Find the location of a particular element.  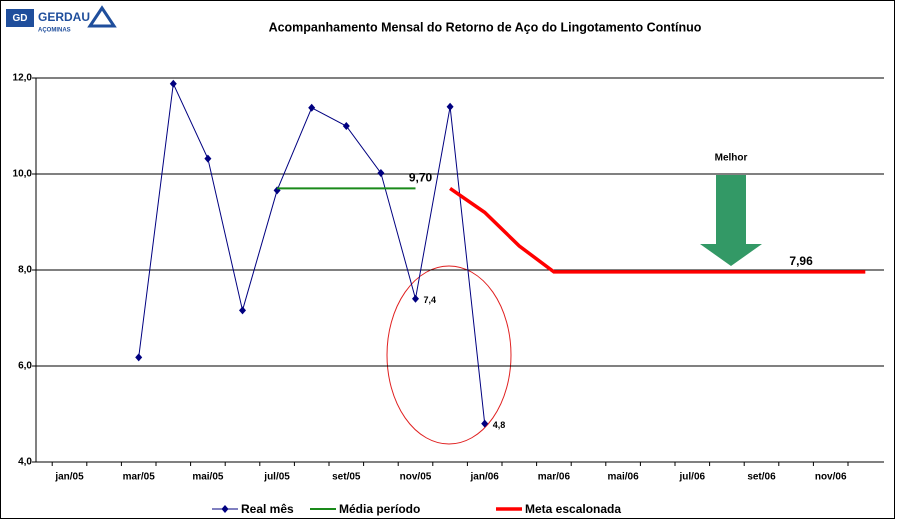

x-tick-label: set/05 is located at coordinates (346, 477).